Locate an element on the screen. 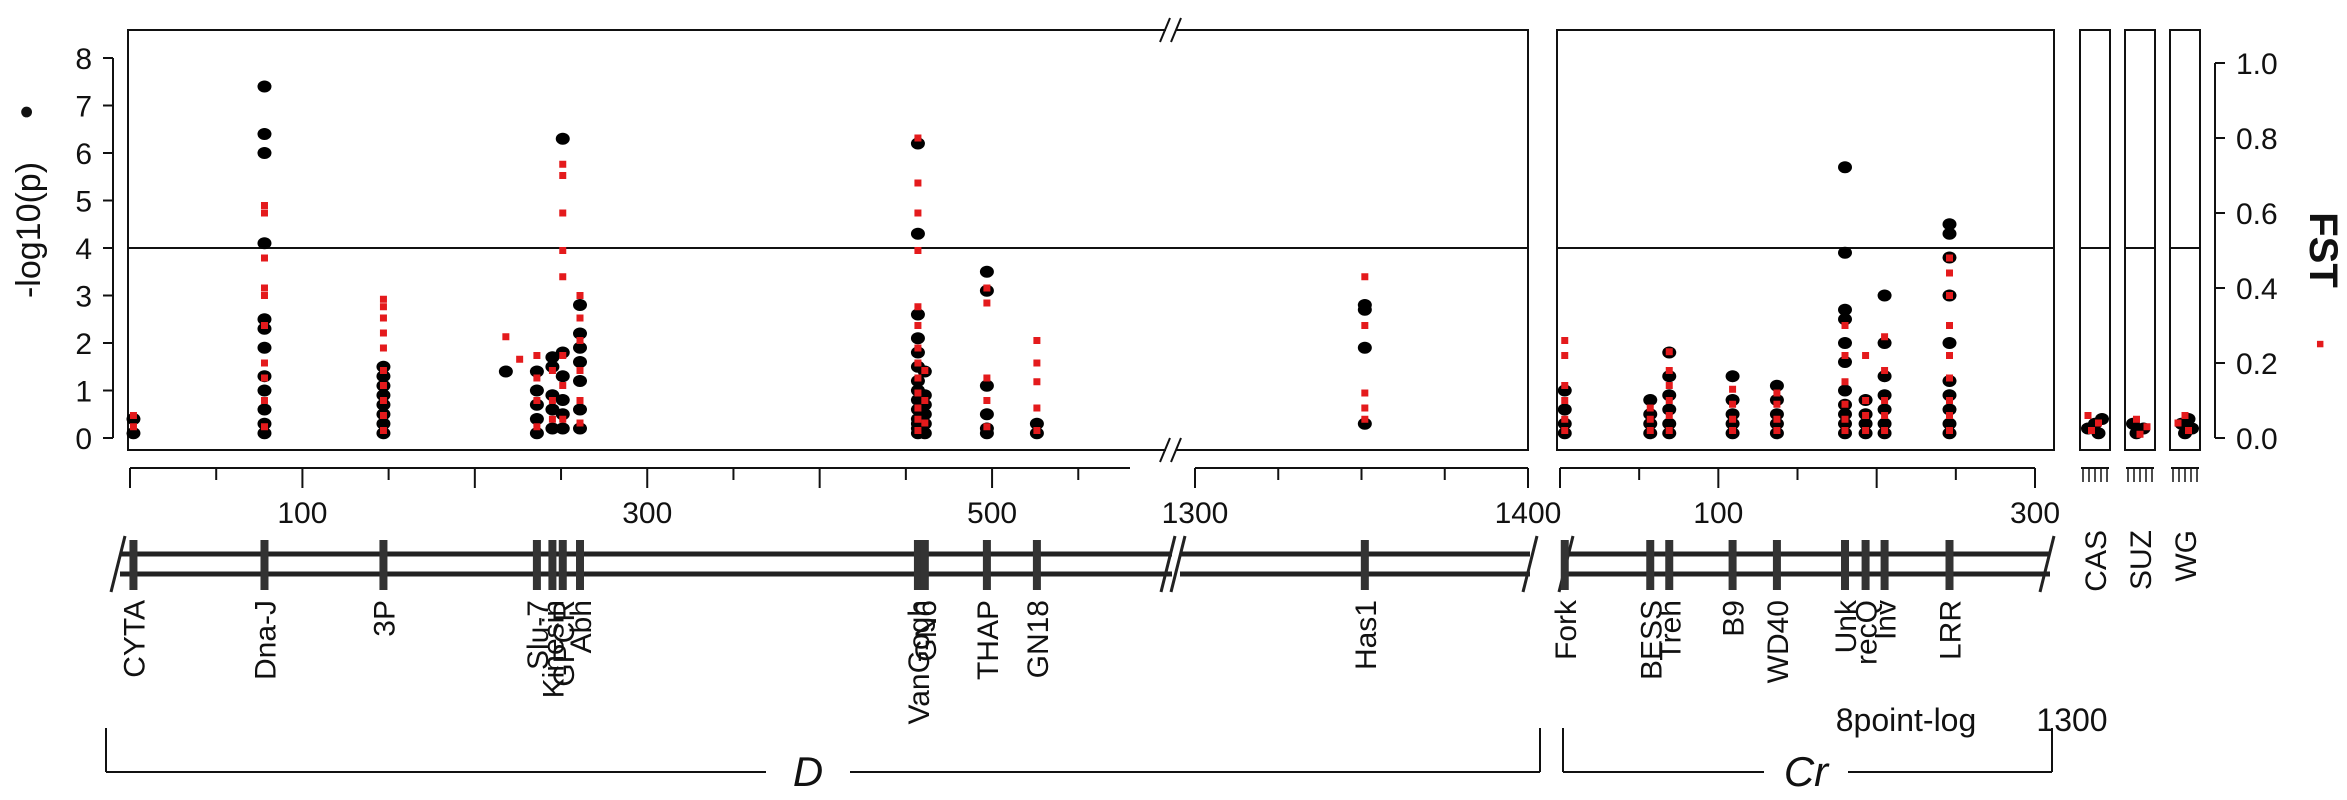  annotation-value: 1300 is located at coordinates (2071, 720).